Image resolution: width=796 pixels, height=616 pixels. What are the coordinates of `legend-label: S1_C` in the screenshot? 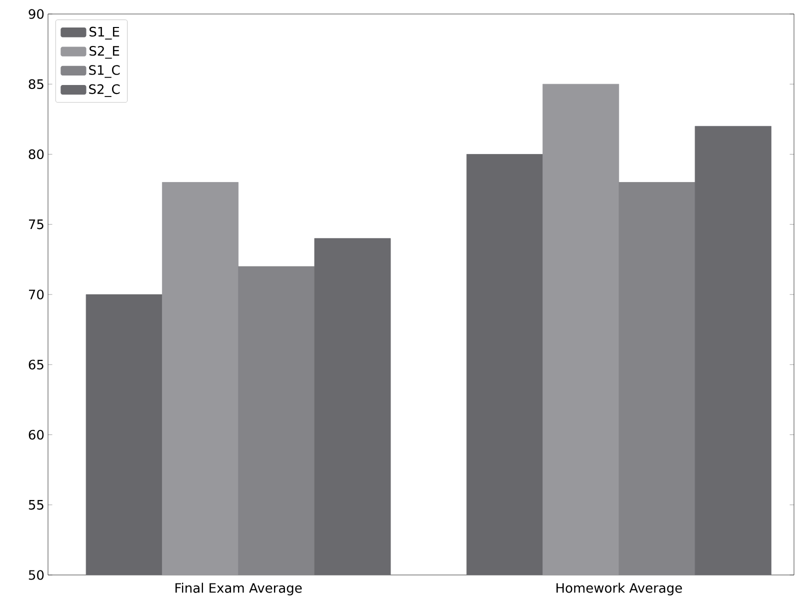 It's located at (104, 71).